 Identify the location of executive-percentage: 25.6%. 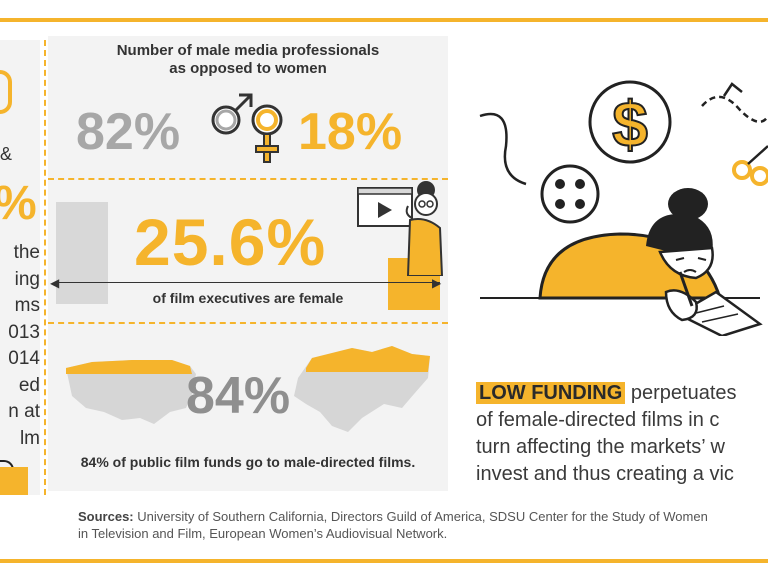
(230, 242).